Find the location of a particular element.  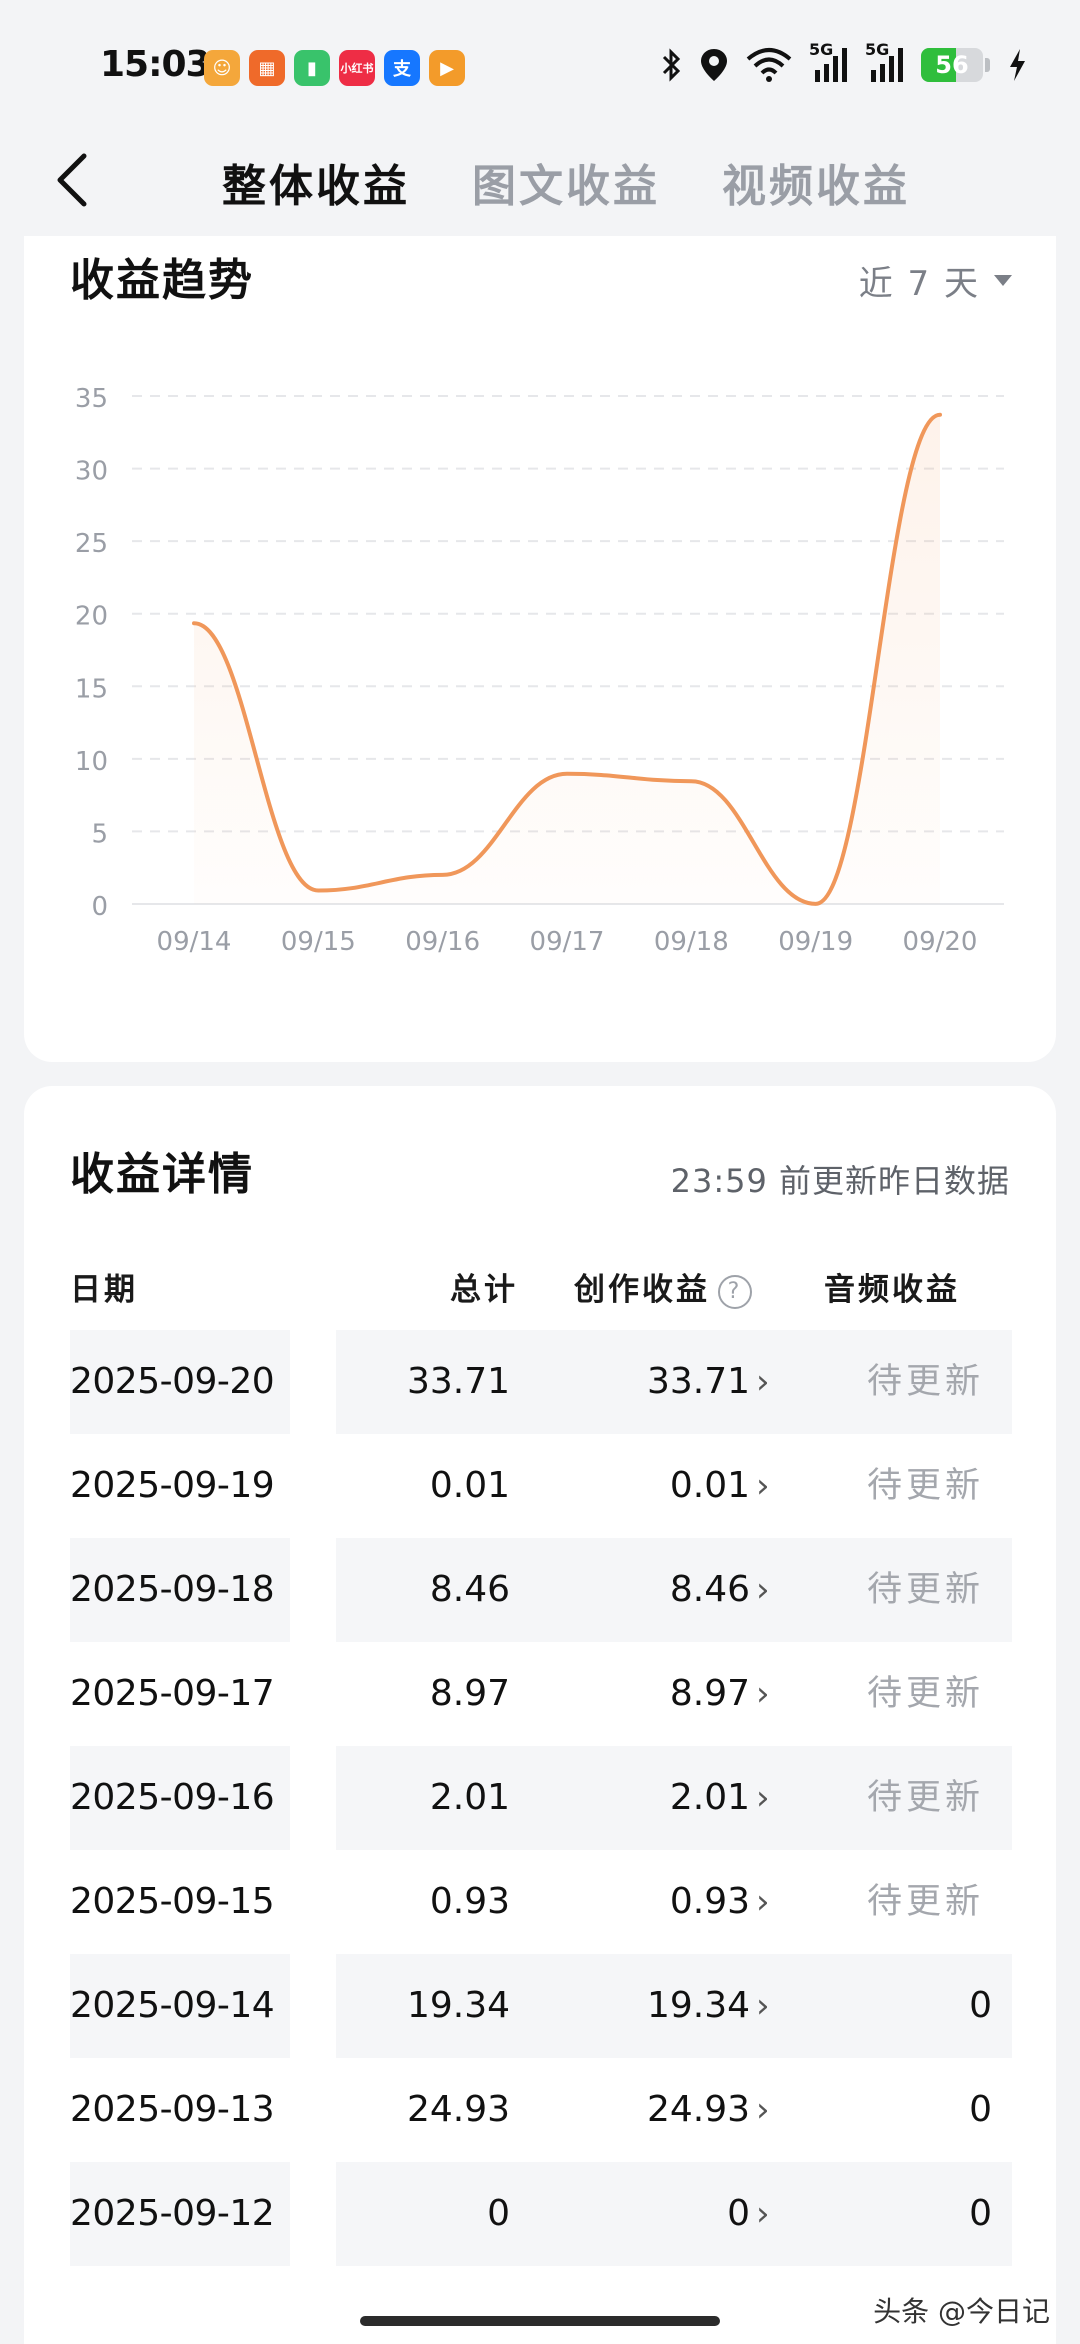

table-row: 2025-09-14 19.34 19.34 › 0 is located at coordinates (540, 2006).